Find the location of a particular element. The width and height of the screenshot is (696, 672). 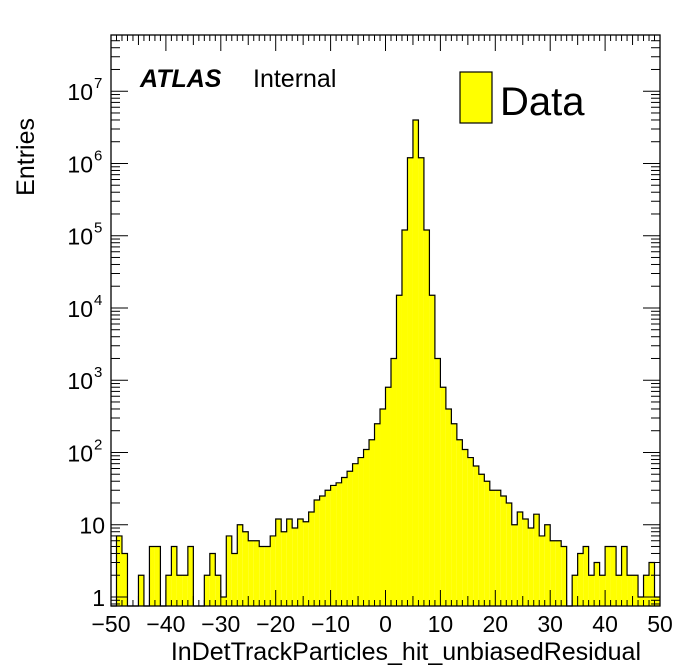

x-tick-label: 40 is located at coordinates (605, 624).